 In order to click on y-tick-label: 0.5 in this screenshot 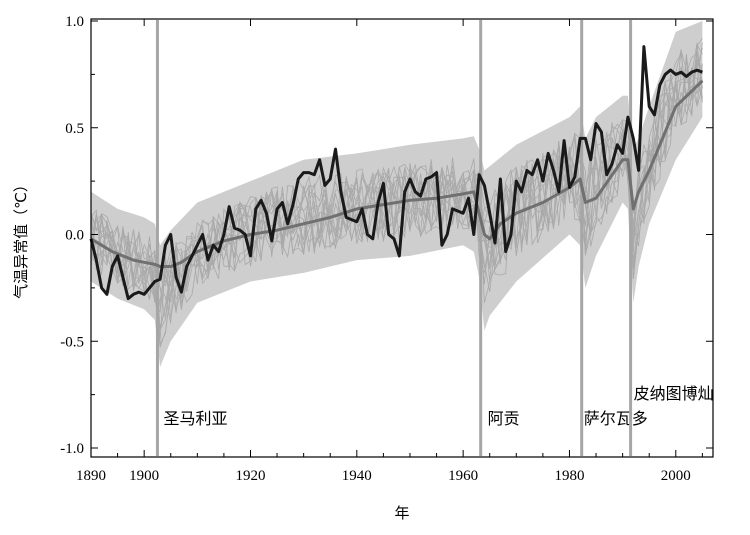, I will do `click(74, 129)`.